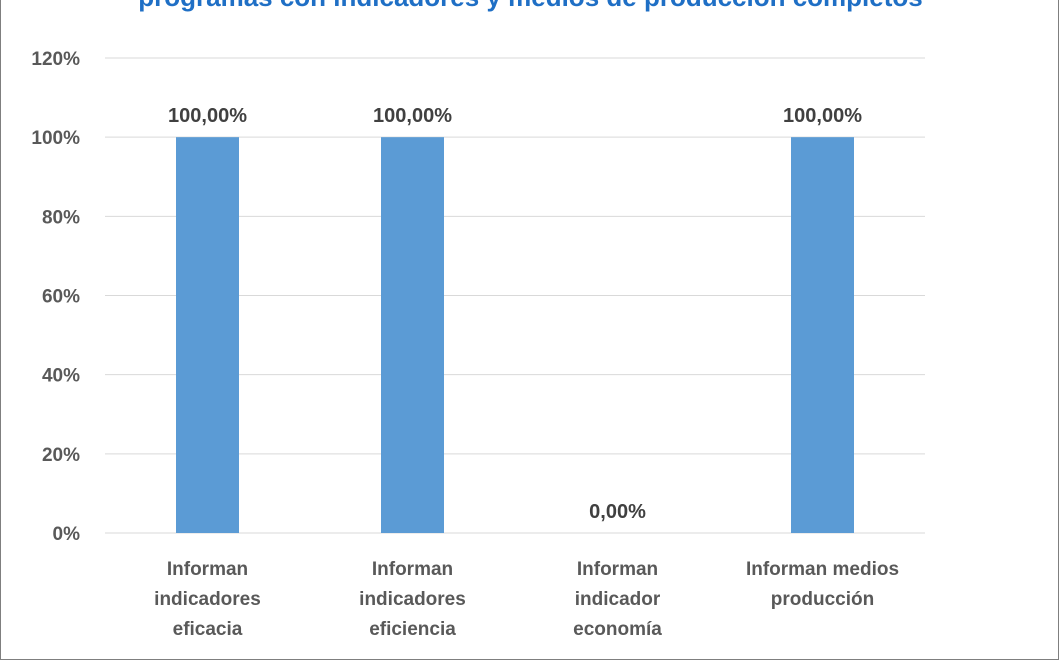 The width and height of the screenshot is (1061, 662). Describe the element at coordinates (61, 455) in the screenshot. I see `y-tick-label: 20%` at that location.